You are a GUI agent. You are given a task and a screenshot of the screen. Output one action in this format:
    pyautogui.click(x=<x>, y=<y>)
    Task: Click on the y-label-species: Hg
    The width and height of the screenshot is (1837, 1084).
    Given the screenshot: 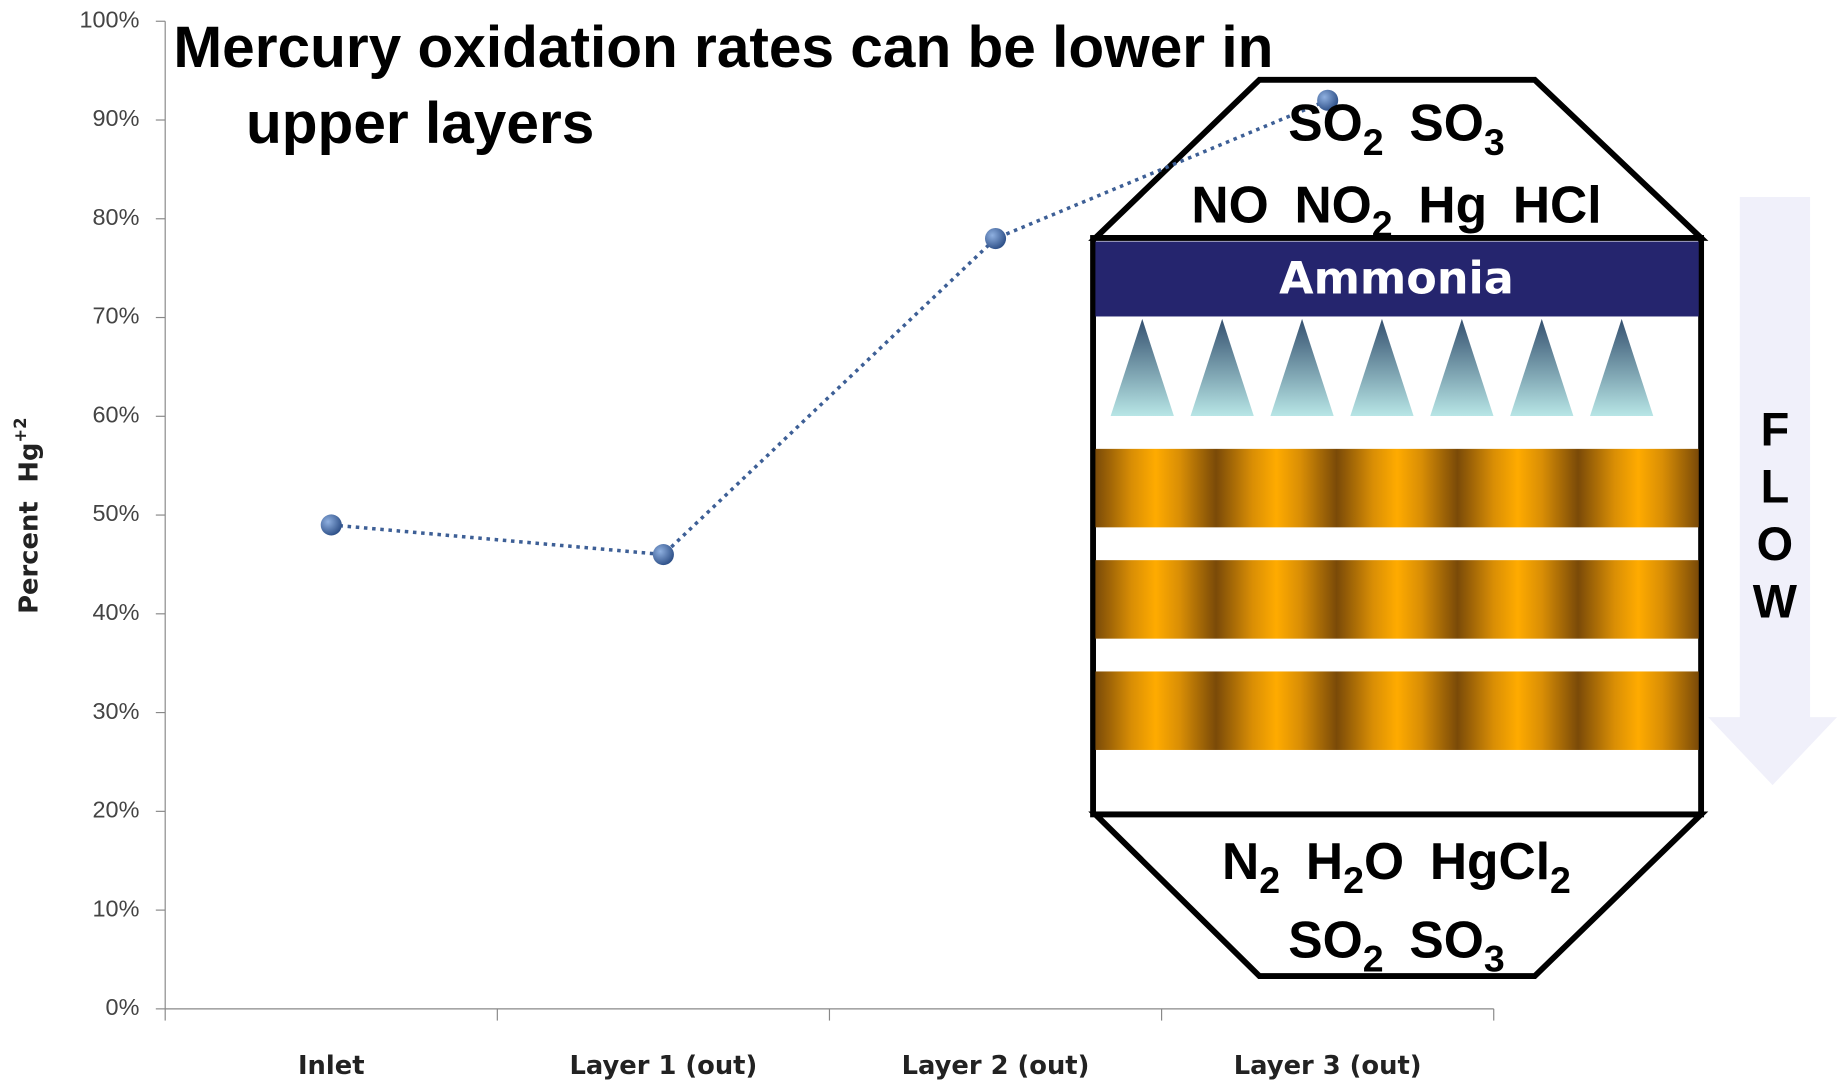 What is the action you would take?
    pyautogui.click(x=29, y=463)
    